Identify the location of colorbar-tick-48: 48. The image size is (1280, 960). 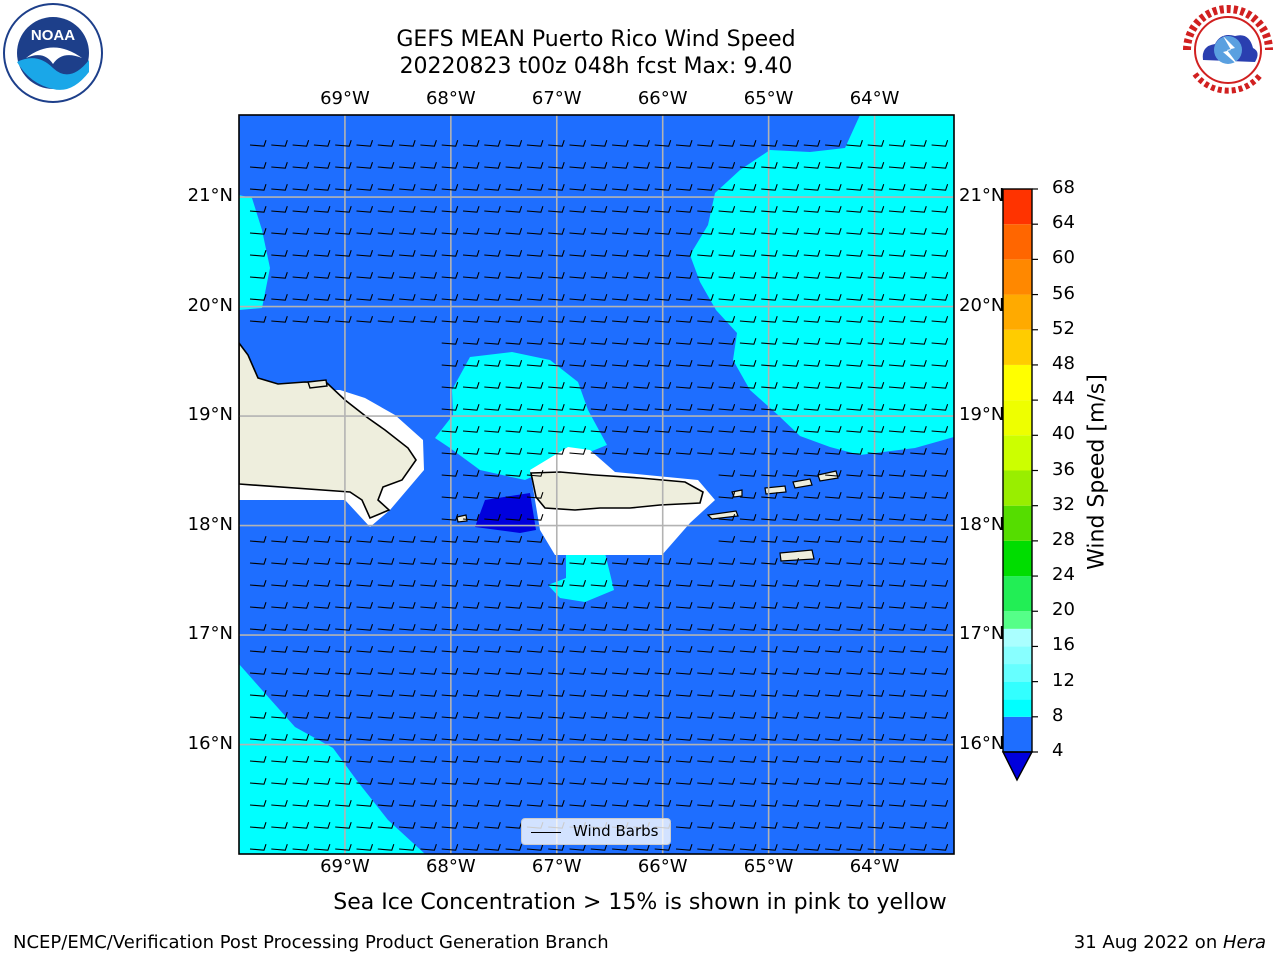
(1063, 363).